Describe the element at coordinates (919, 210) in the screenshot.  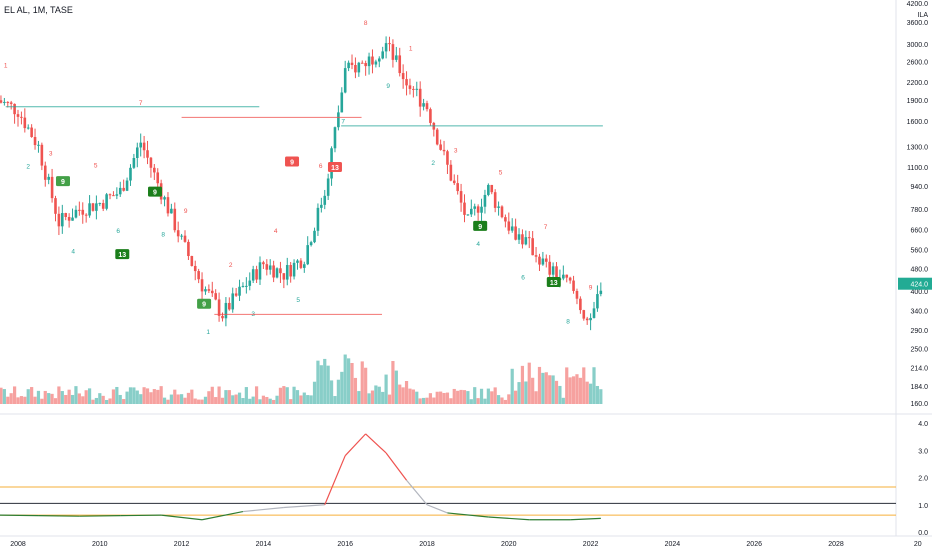
I see `price-tick-label: 780.0` at that location.